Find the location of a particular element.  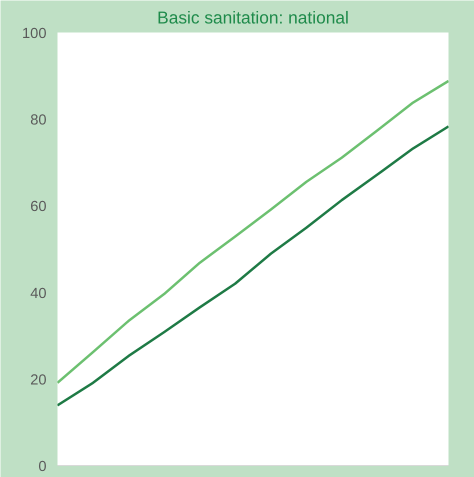

y-tick-label: 60 is located at coordinates (38, 207).